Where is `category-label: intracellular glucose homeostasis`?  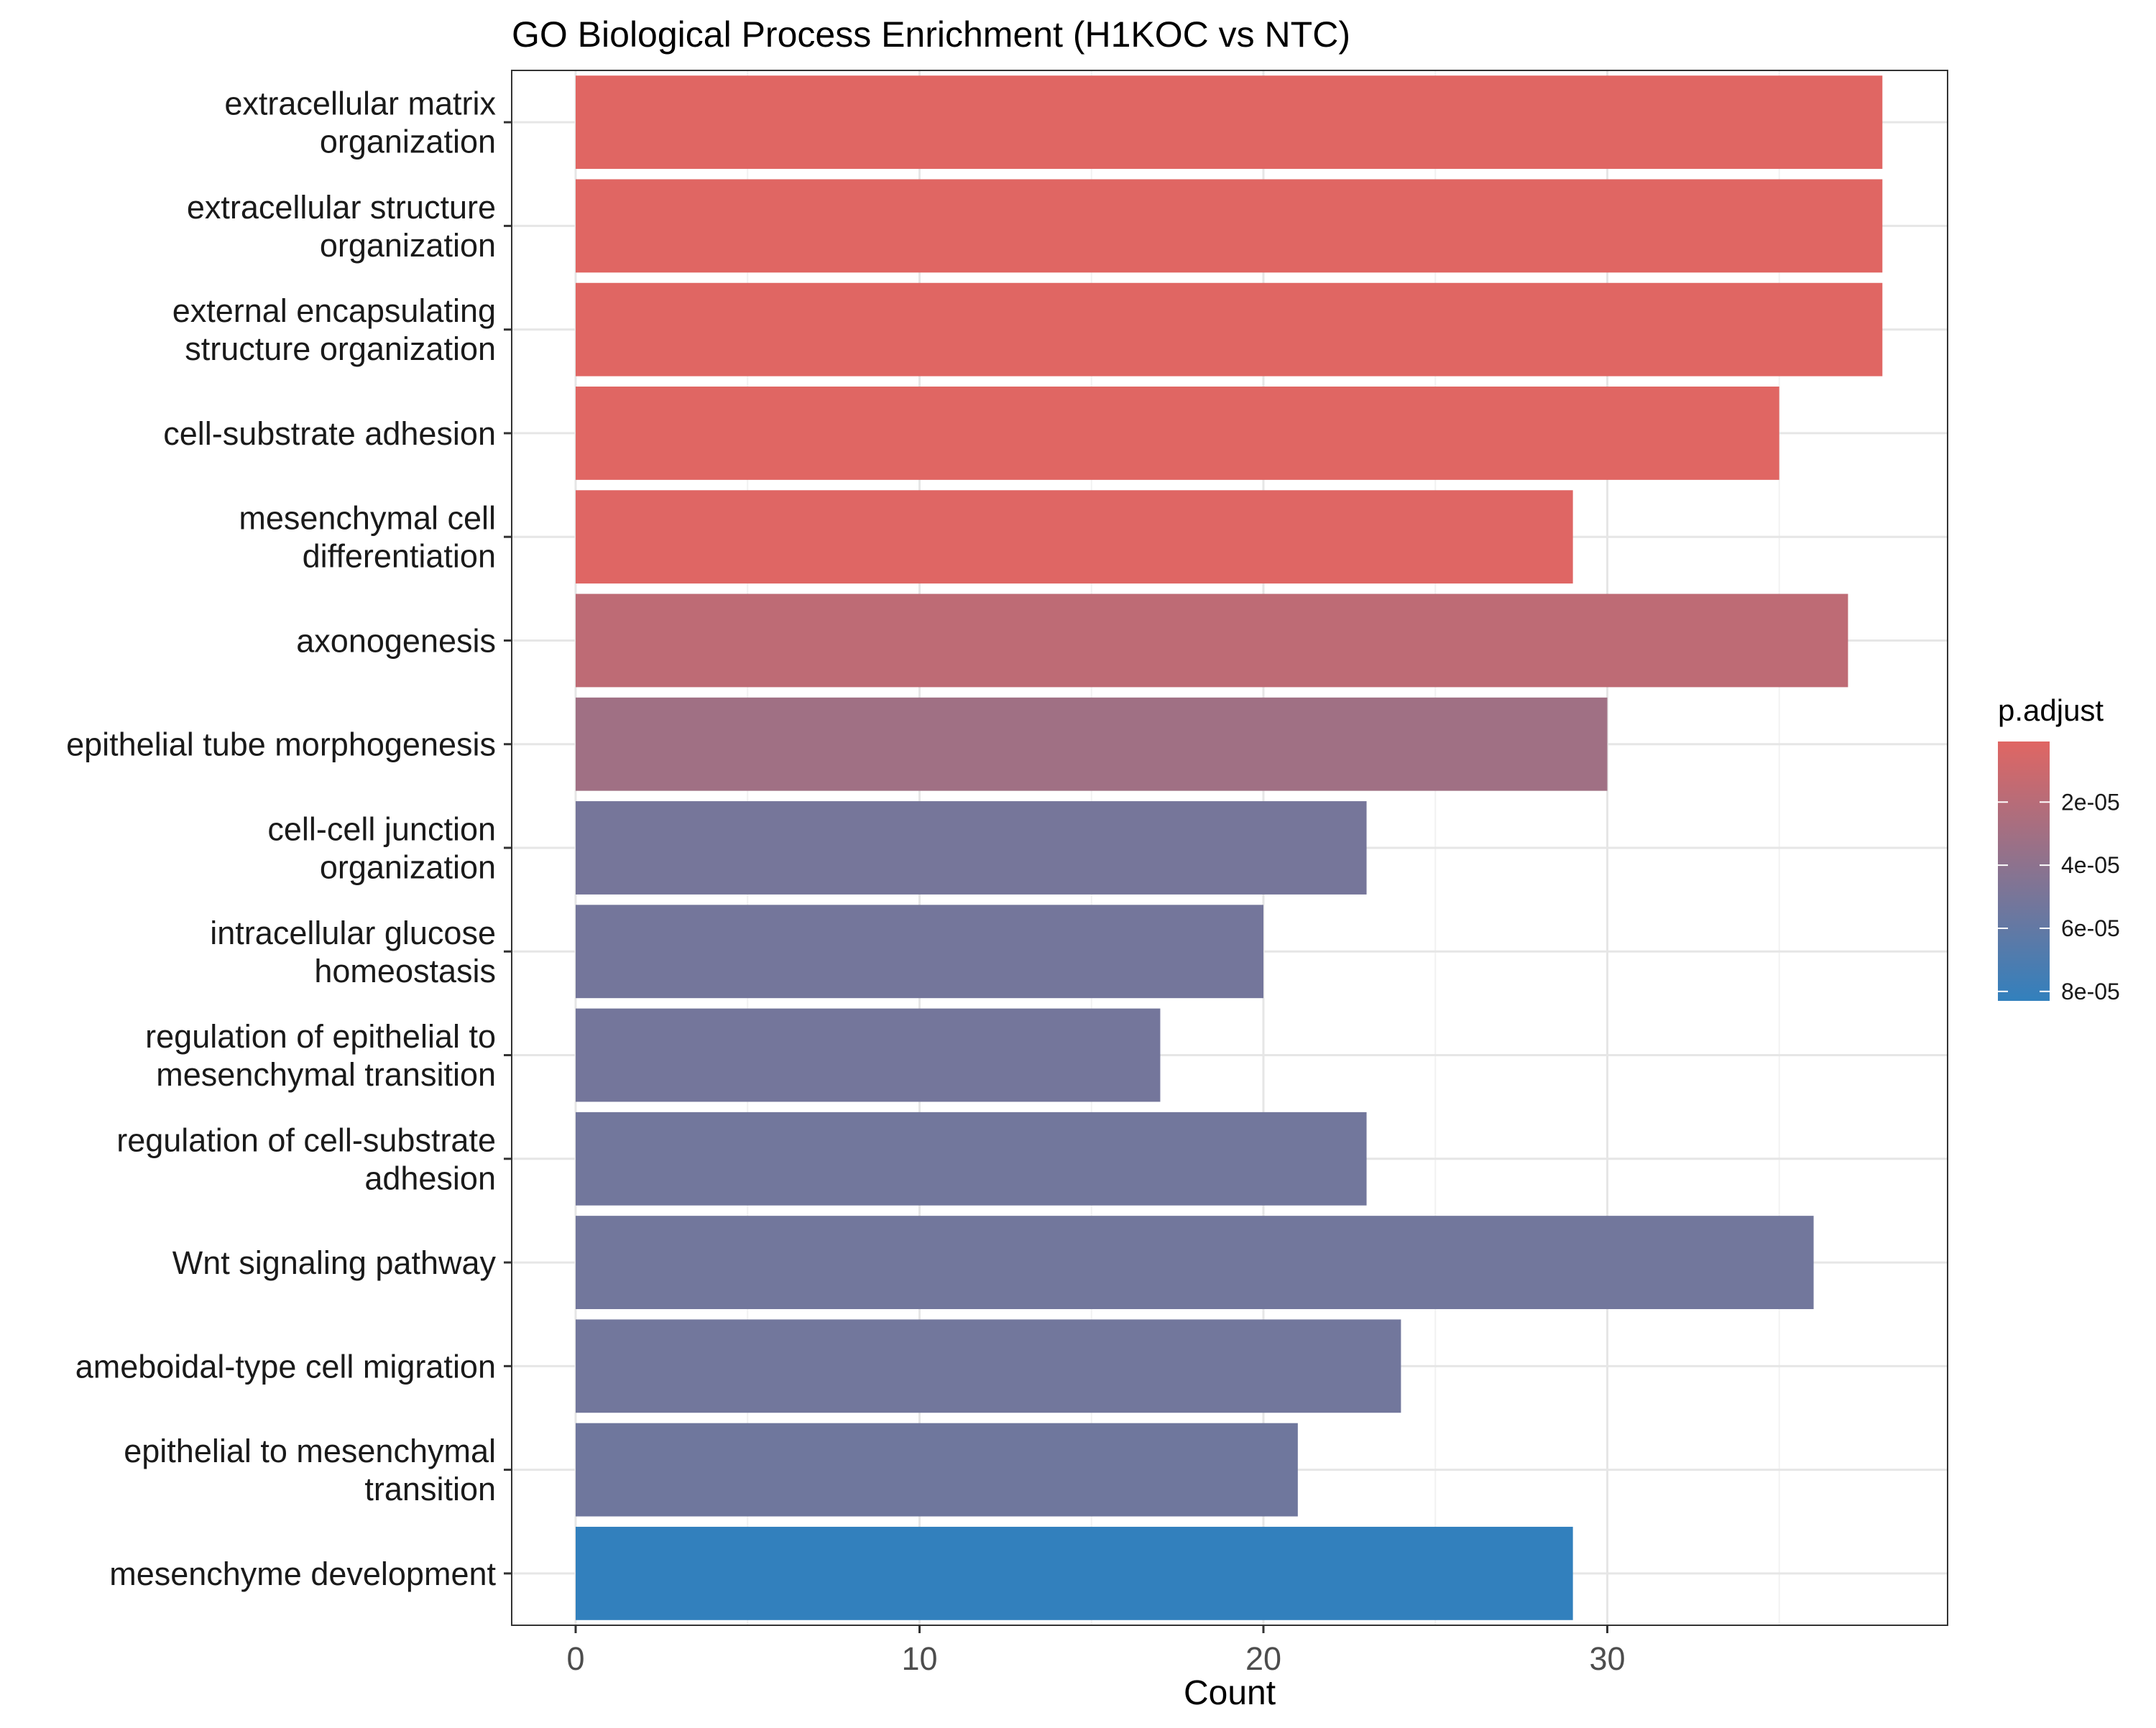 category-label: intracellular glucose homeostasis is located at coordinates (353, 952).